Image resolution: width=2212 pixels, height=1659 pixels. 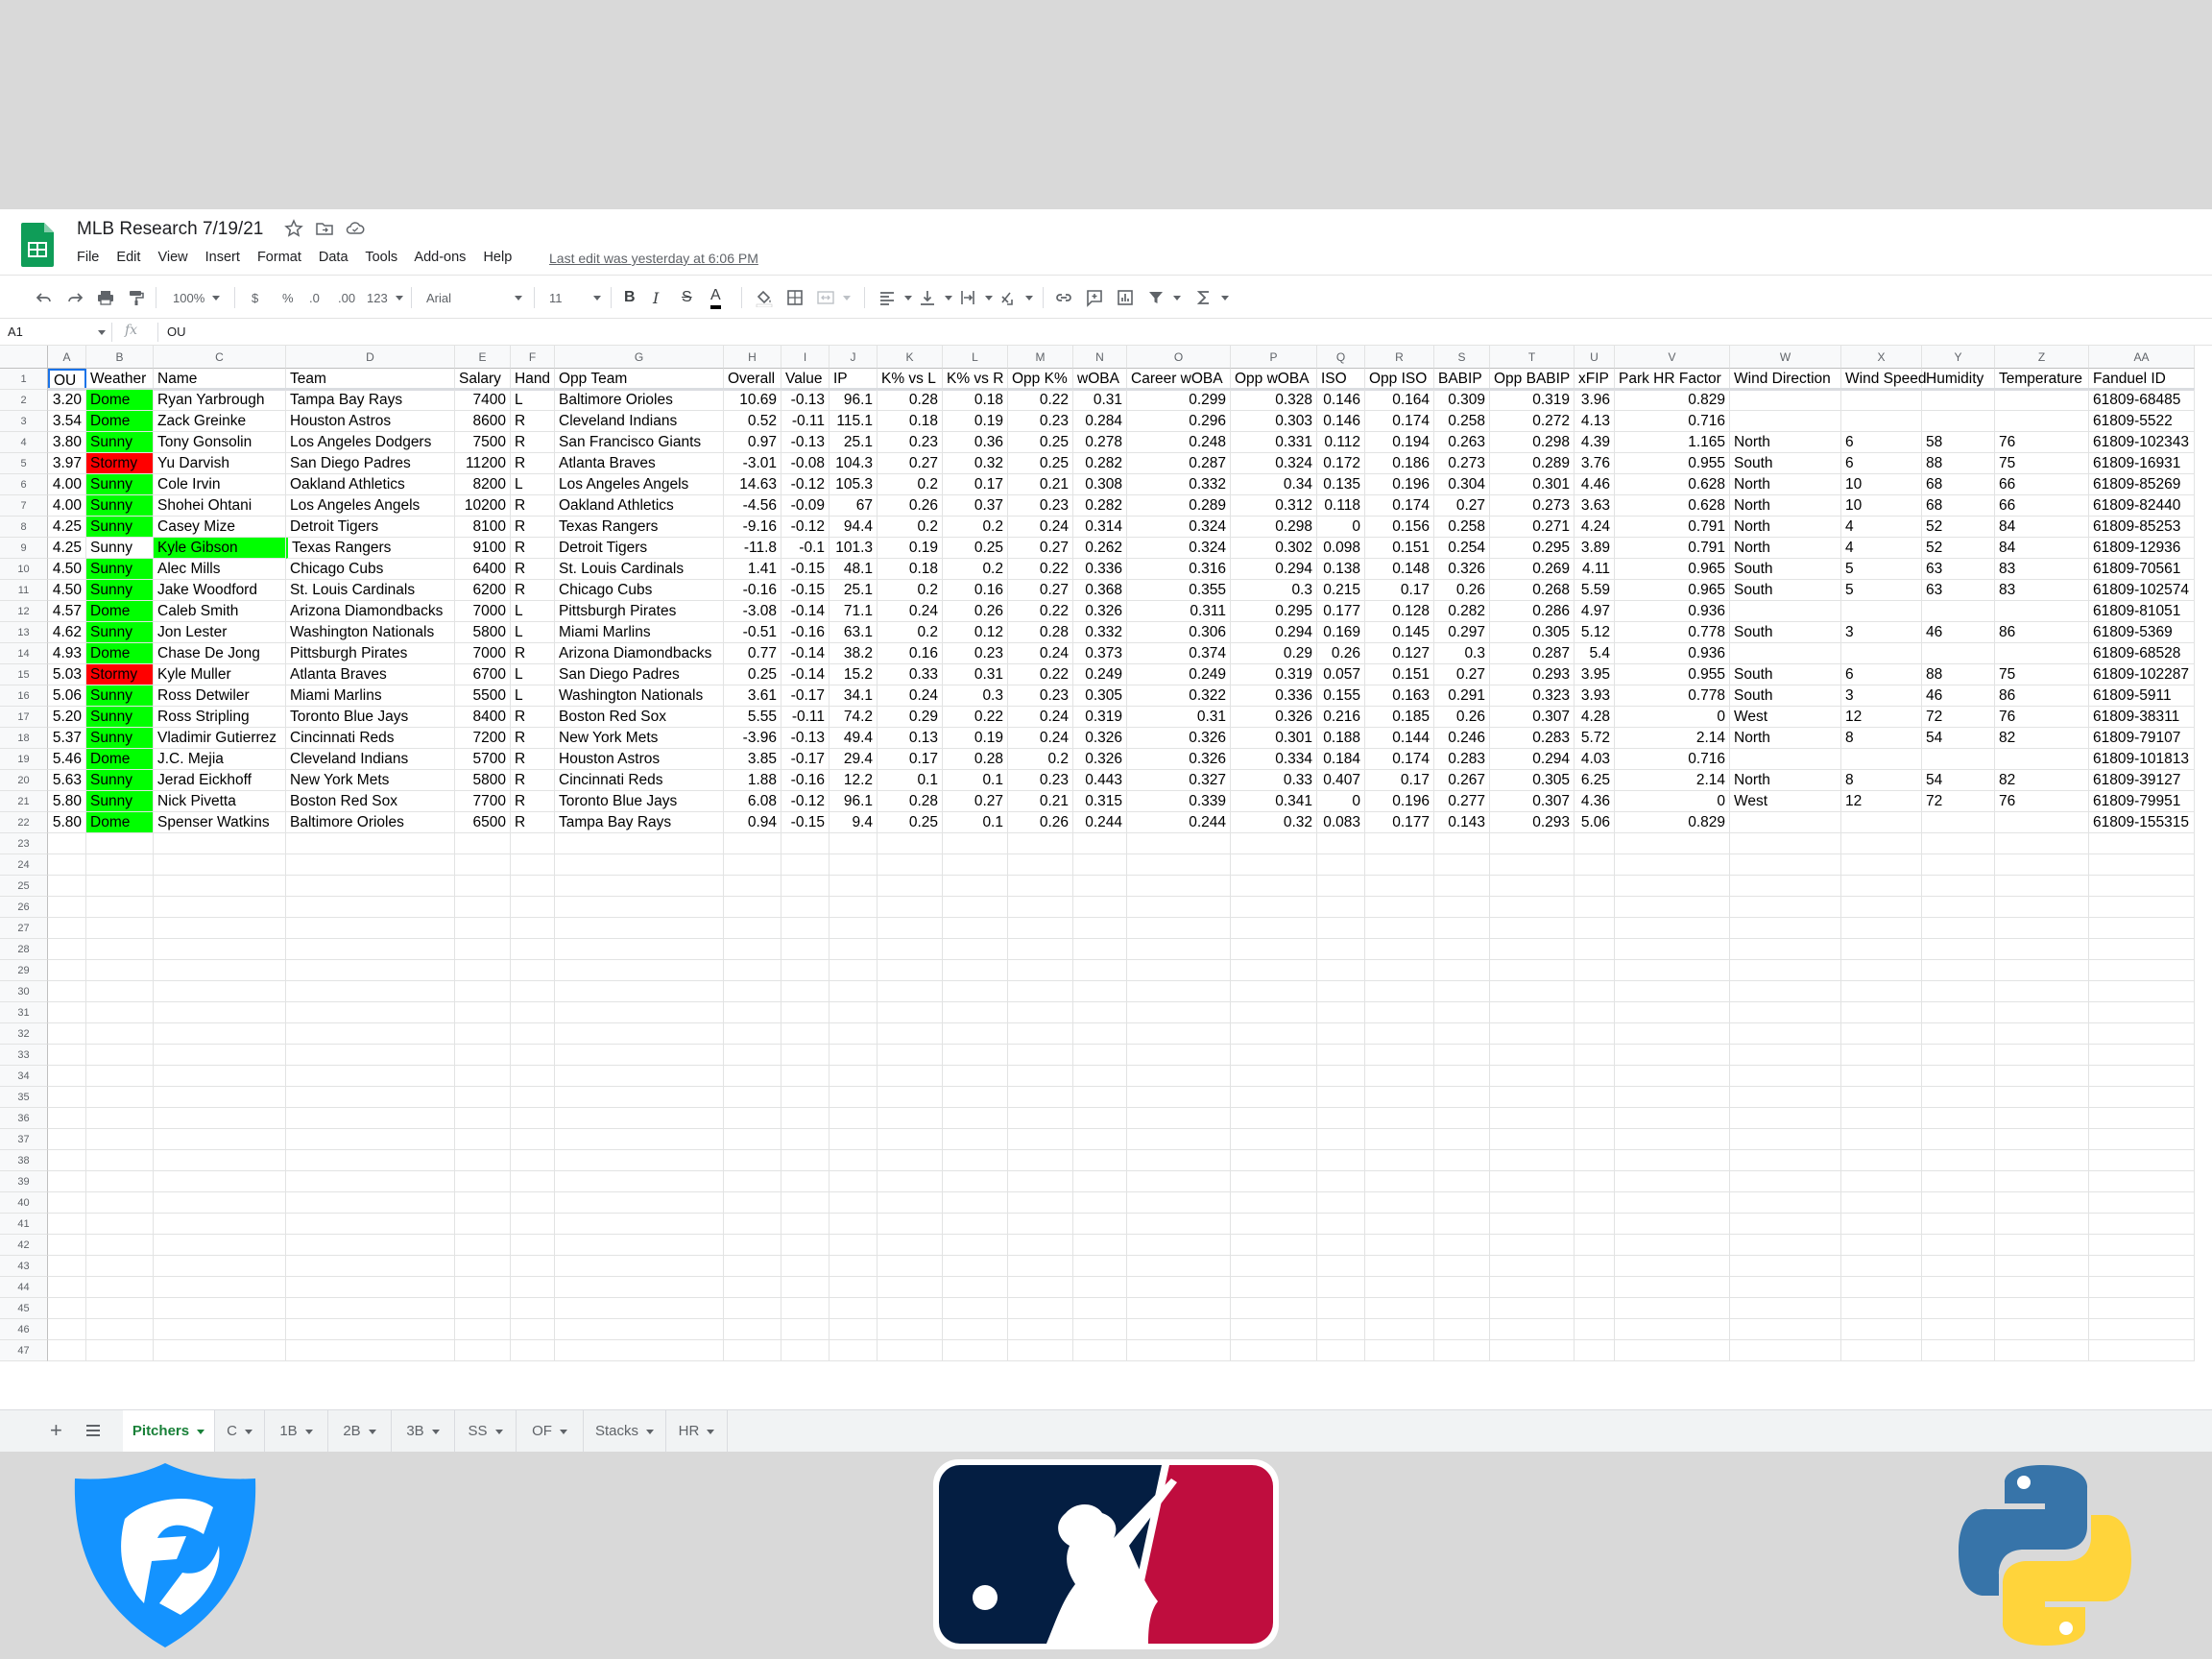 What do you see at coordinates (1040, 759) in the screenshot?
I see `cell: 0.2` at bounding box center [1040, 759].